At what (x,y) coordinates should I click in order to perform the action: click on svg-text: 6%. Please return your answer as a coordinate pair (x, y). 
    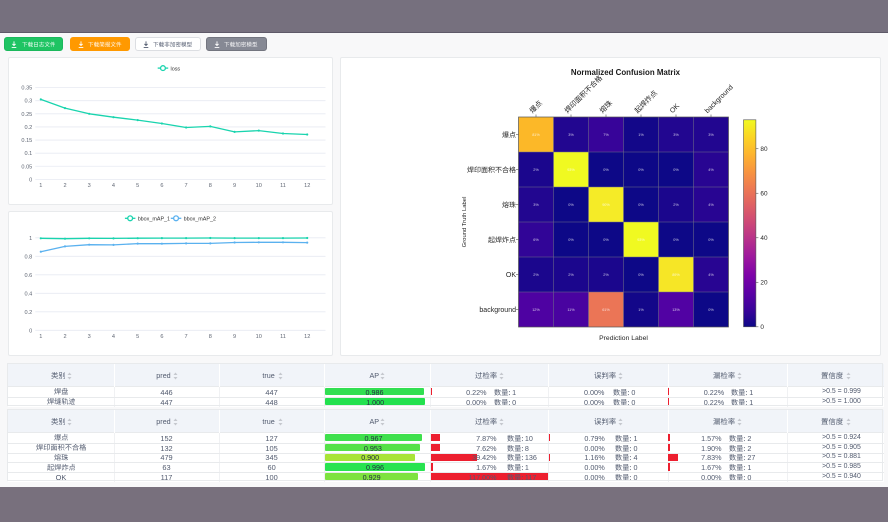
    Looking at the image, I should click on (536, 240).